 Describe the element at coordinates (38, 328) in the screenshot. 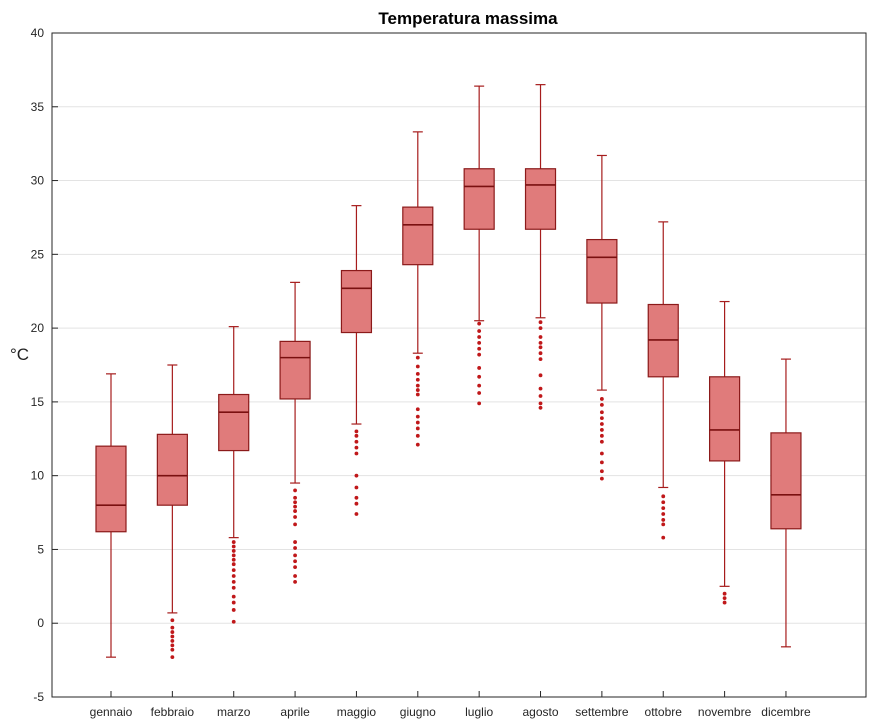

I see `y-tick-label: 20` at that location.